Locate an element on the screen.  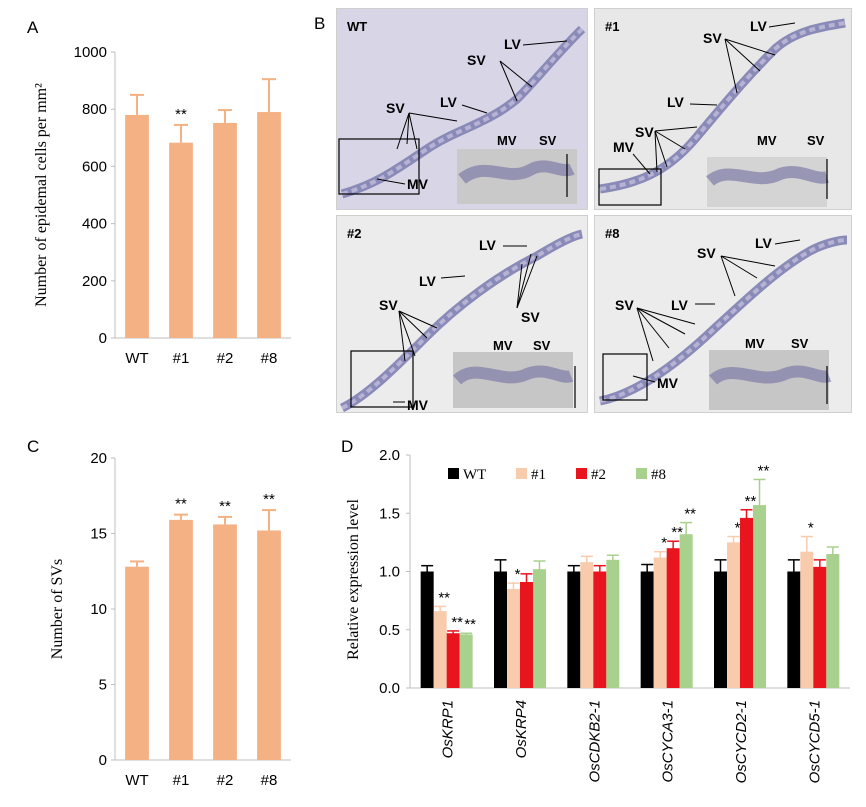
panel-letter-c: C is located at coordinates (33, 446).